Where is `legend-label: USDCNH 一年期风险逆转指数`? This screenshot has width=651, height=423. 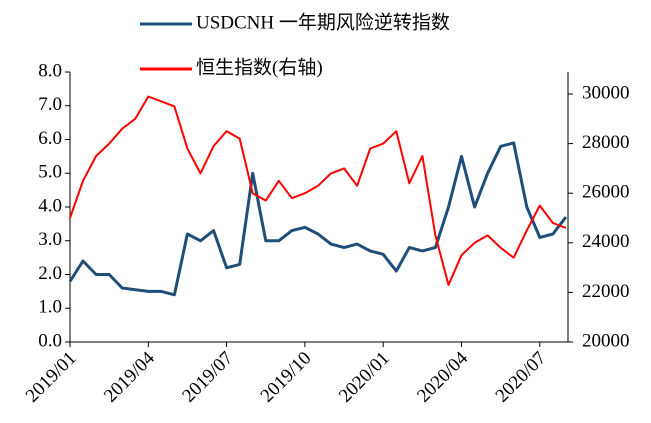 legend-label: USDCNH 一年期风险逆转指数 is located at coordinates (323, 22).